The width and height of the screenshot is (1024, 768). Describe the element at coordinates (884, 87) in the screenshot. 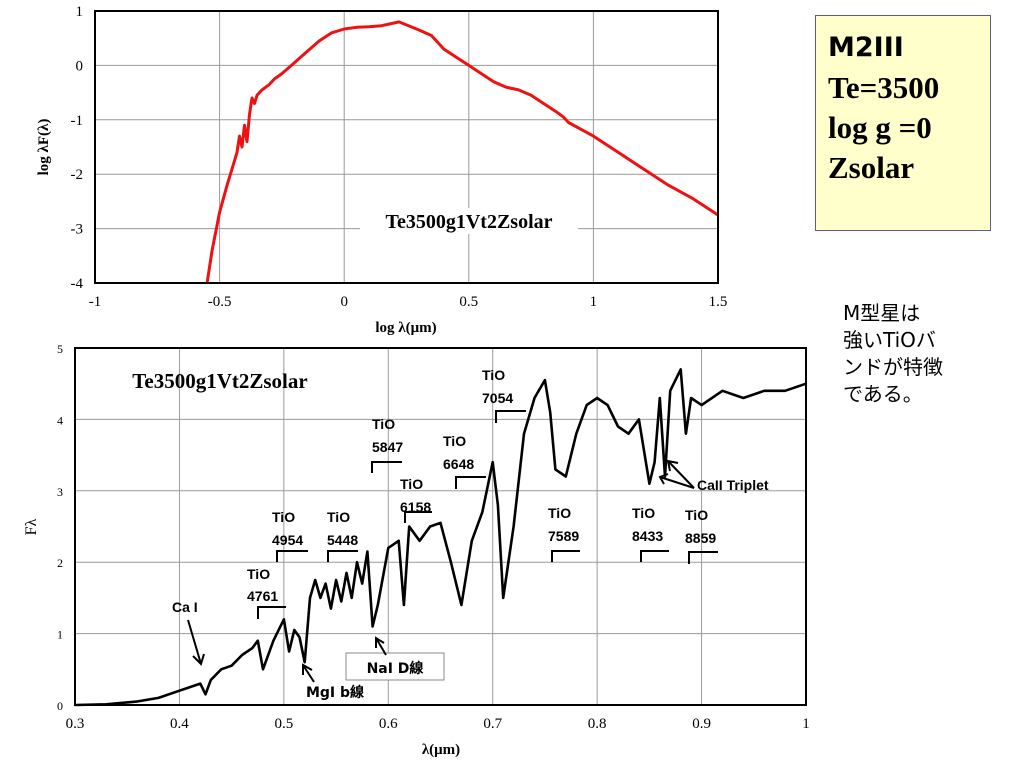

I see `effective-temperature: Te=3500` at that location.